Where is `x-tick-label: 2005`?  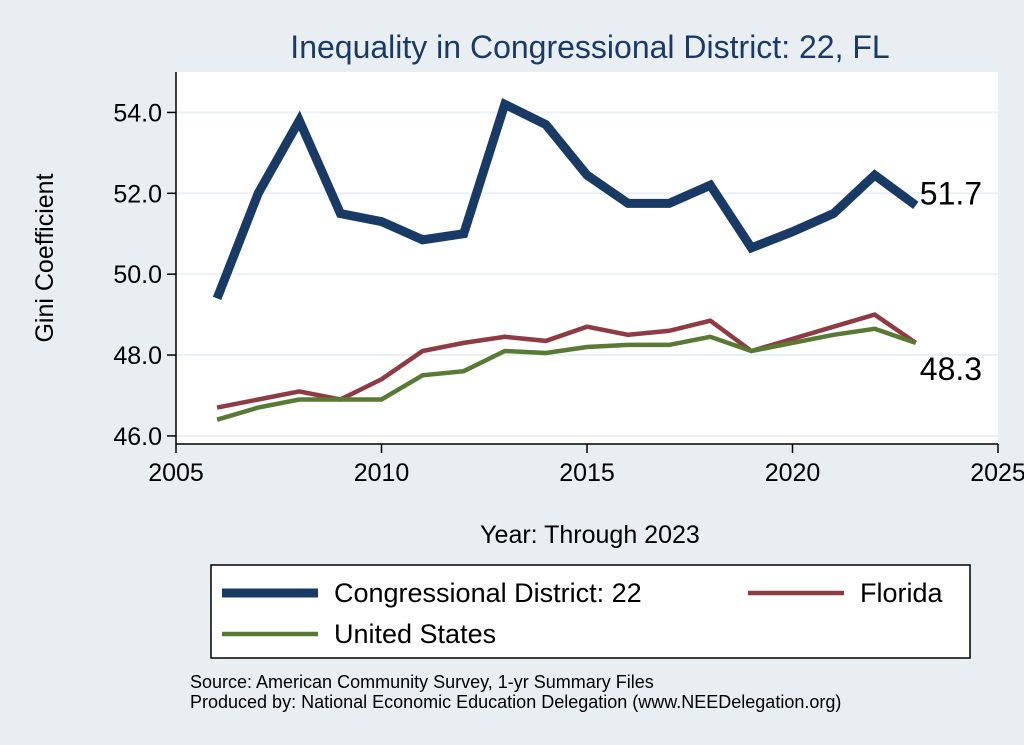 x-tick-label: 2005 is located at coordinates (176, 473).